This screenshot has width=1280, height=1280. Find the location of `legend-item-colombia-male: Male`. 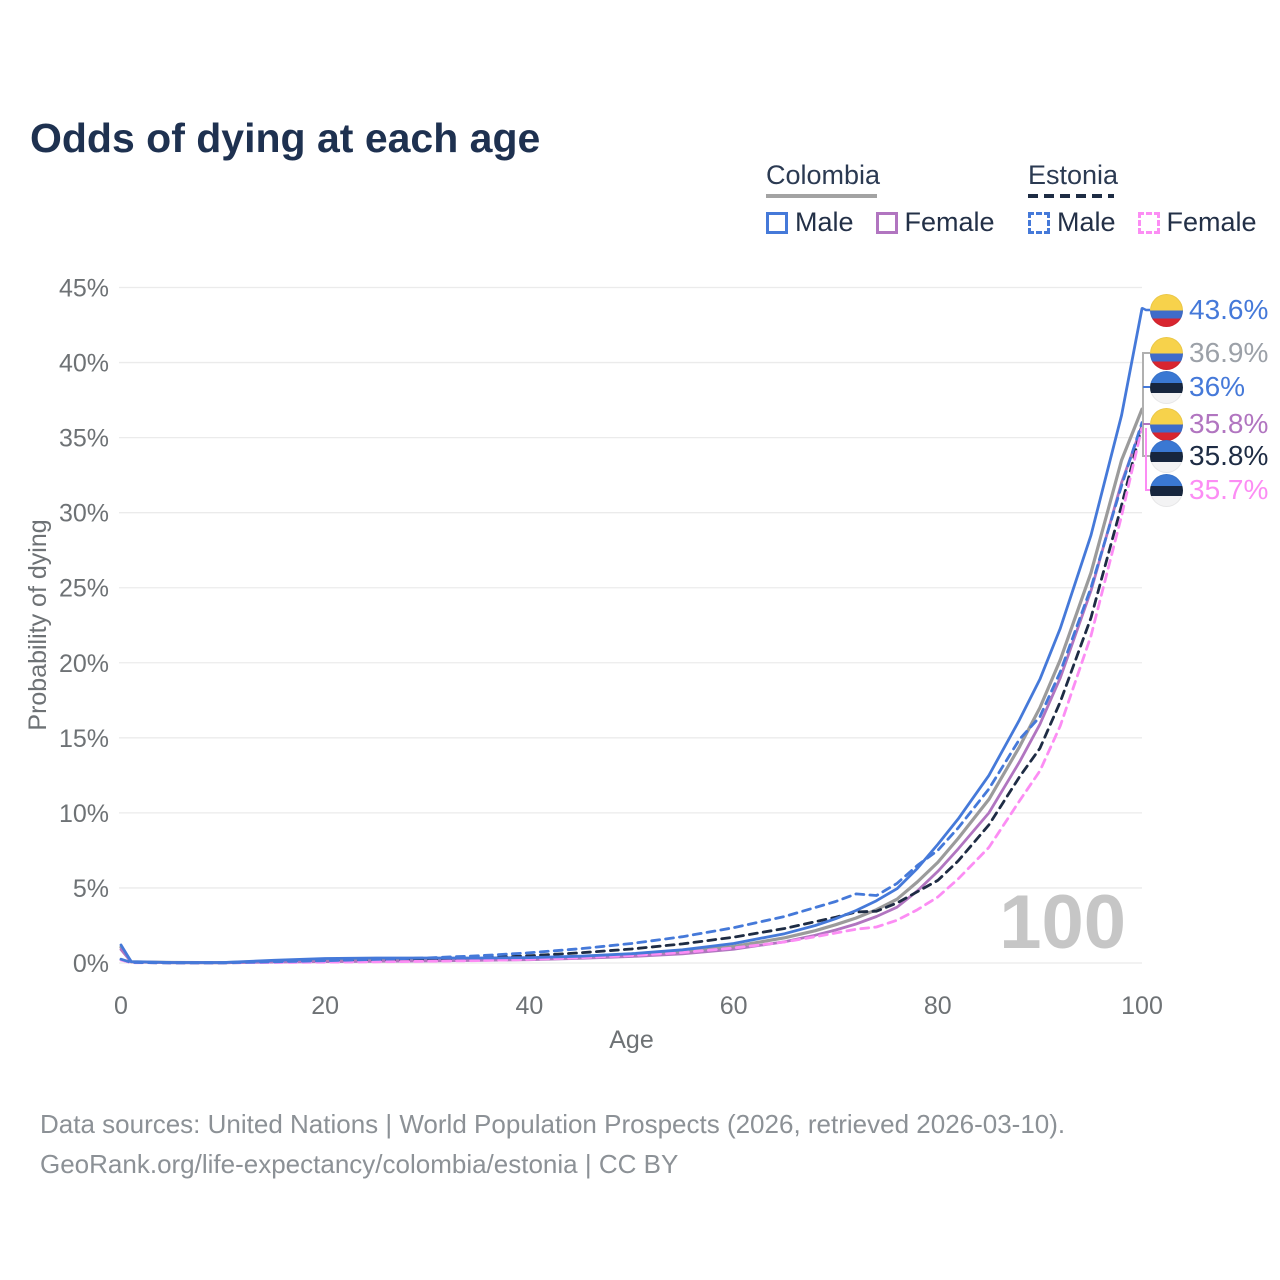

legend-item-colombia-male: Male is located at coordinates (810, 222).